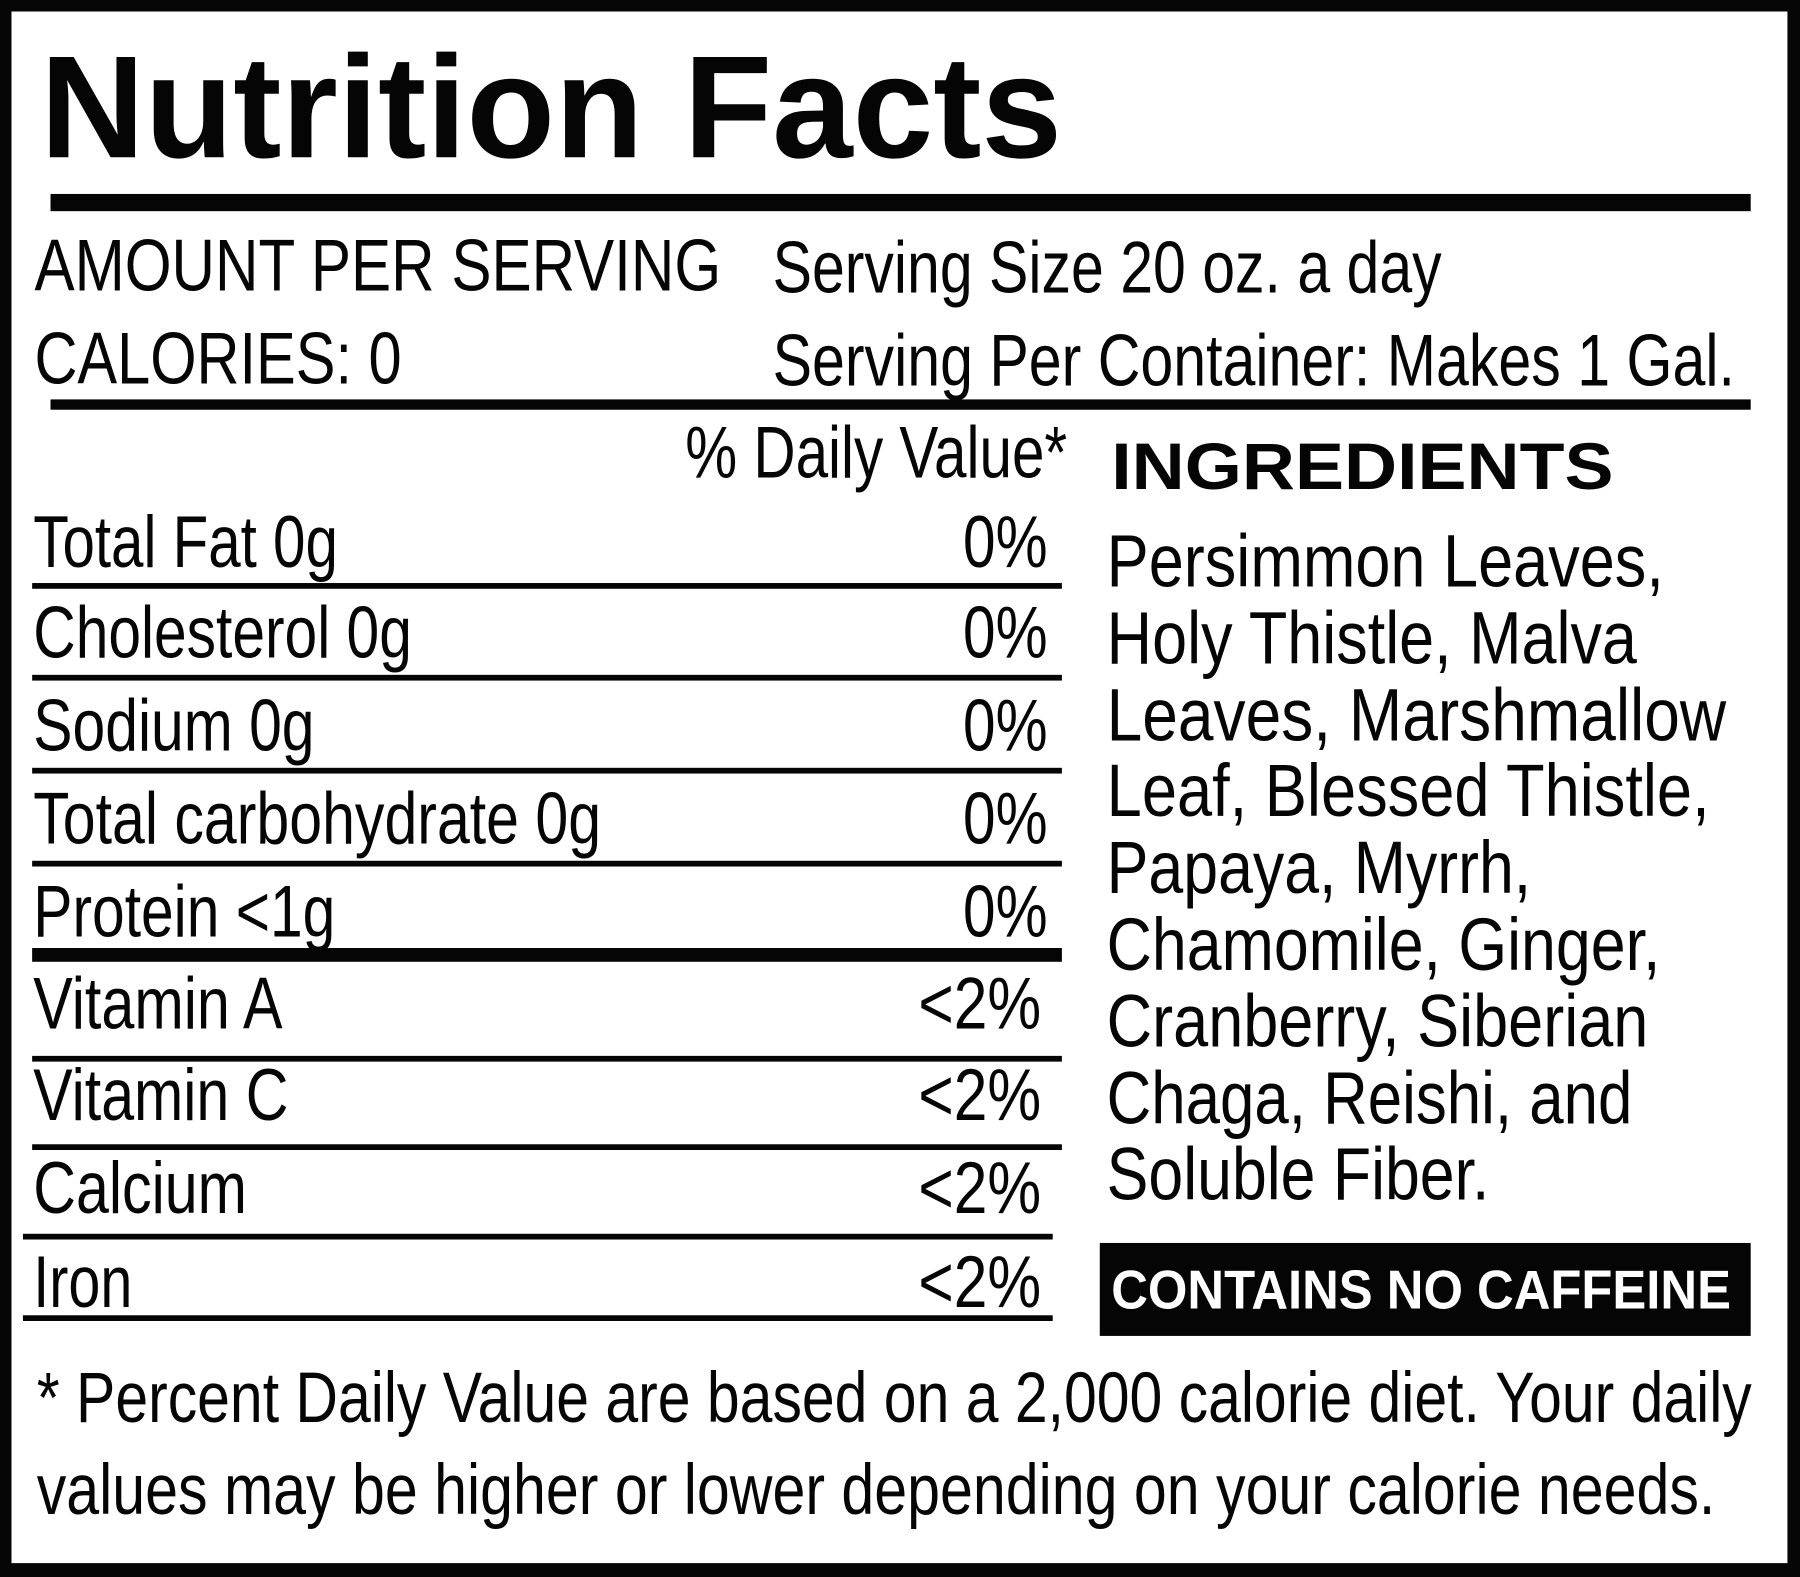 The width and height of the screenshot is (1800, 1577). What do you see at coordinates (1362, 467) in the screenshot?
I see `ingredients-heading: INGREDIENTS` at bounding box center [1362, 467].